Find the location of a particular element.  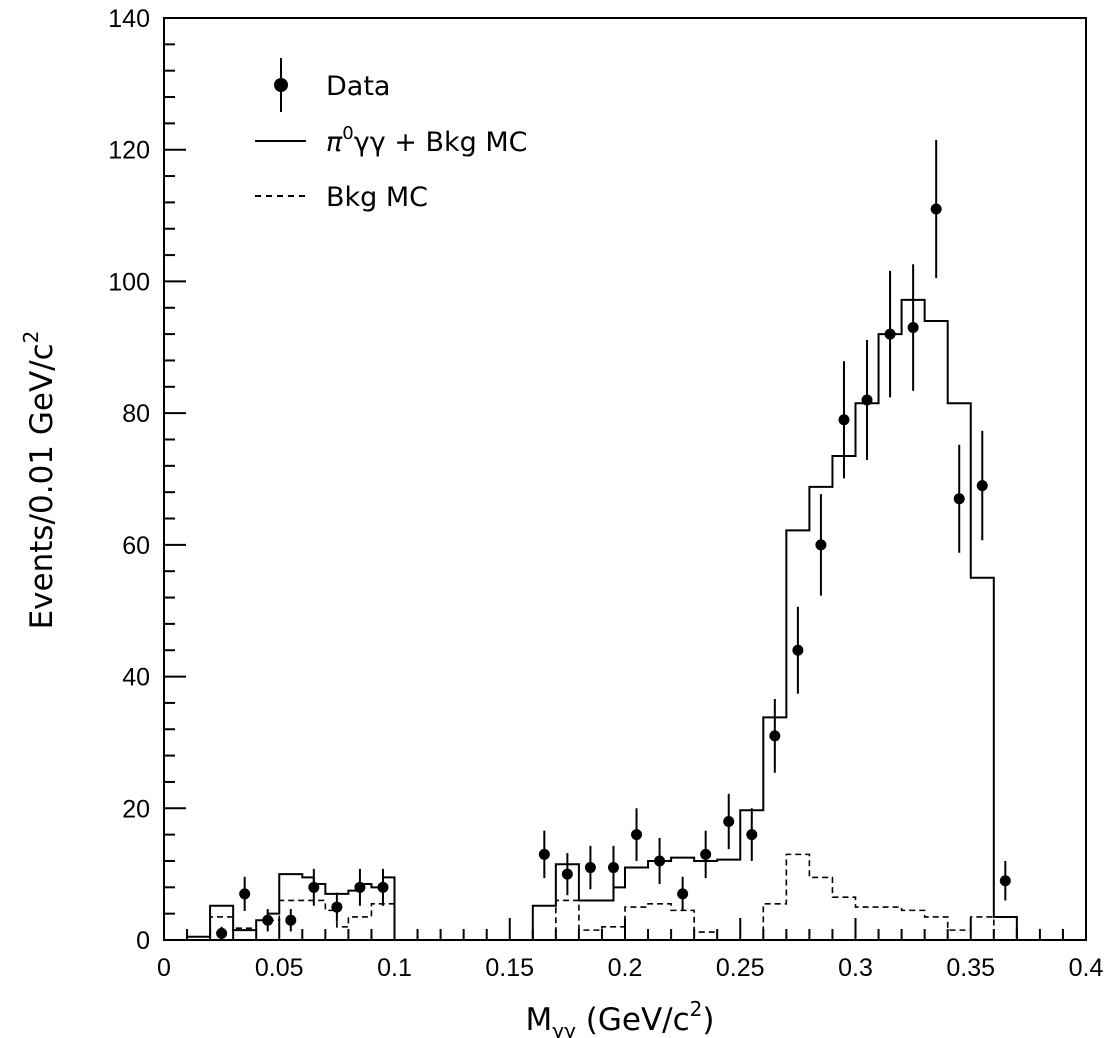

x-tick-label: 0.35 is located at coordinates (970, 968).